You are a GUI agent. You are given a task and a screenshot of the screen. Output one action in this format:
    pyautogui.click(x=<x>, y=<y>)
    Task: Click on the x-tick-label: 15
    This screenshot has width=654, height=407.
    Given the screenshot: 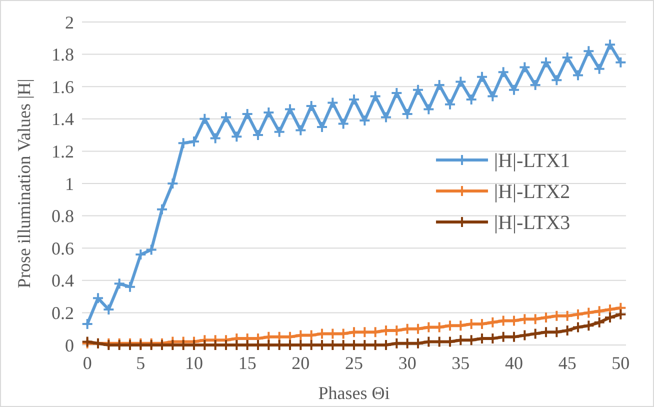 What is the action you would take?
    pyautogui.click(x=247, y=363)
    